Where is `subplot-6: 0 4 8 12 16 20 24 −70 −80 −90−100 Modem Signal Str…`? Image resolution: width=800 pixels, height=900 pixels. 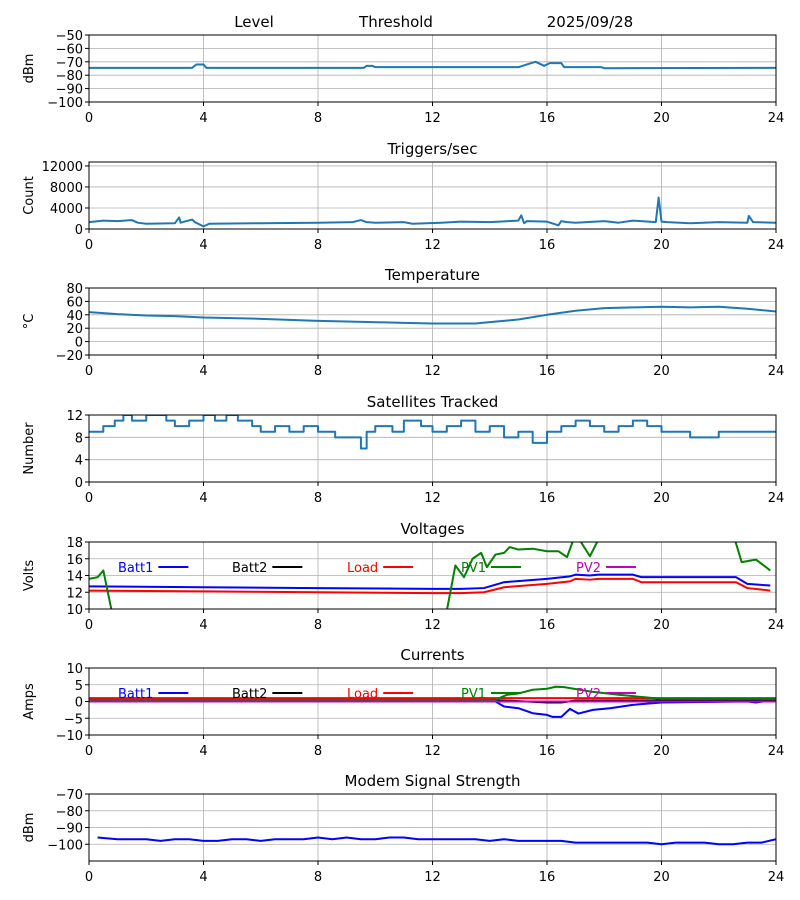
subplot-6: 0 4 8 12 16 20 24 −70 −80 −90−100 Modem Signal Str… is located at coordinates (403, 828).